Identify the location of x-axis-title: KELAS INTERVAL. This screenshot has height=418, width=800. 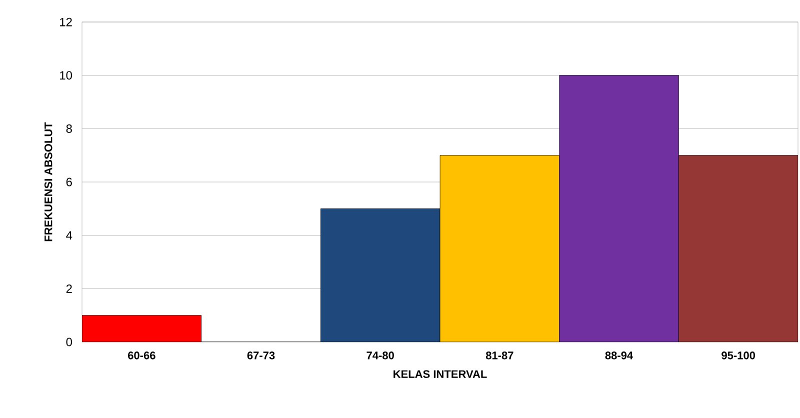
(440, 374).